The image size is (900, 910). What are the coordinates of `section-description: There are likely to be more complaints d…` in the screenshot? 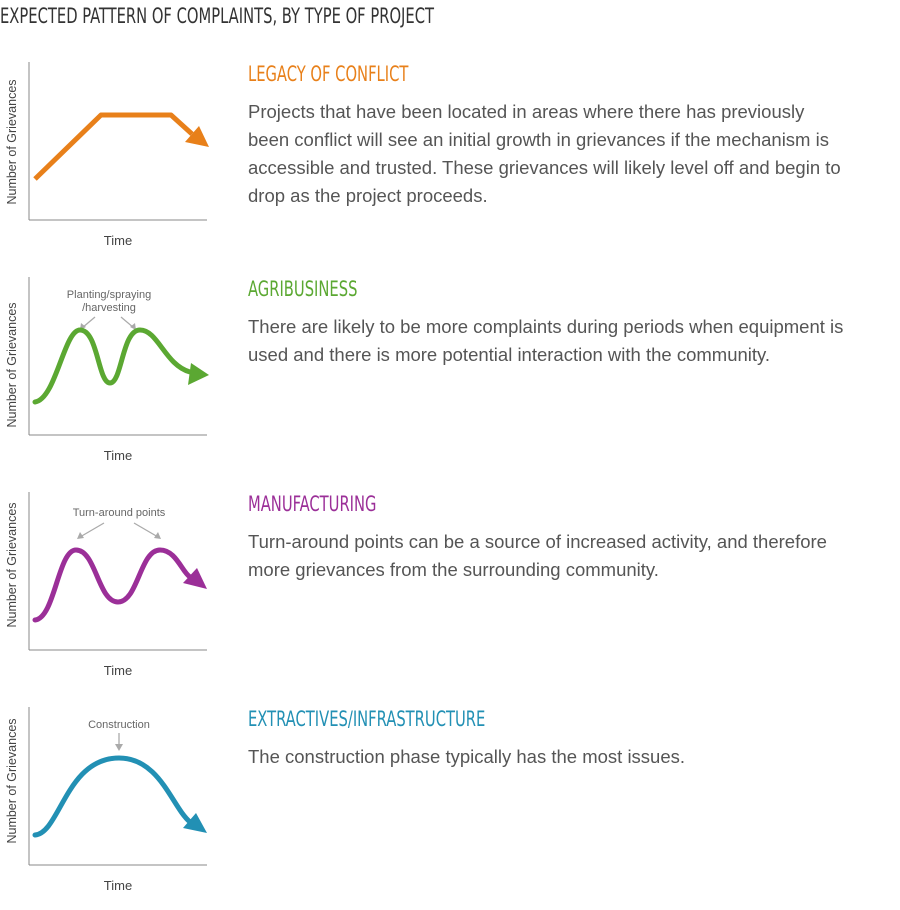 It's located at (546, 340).